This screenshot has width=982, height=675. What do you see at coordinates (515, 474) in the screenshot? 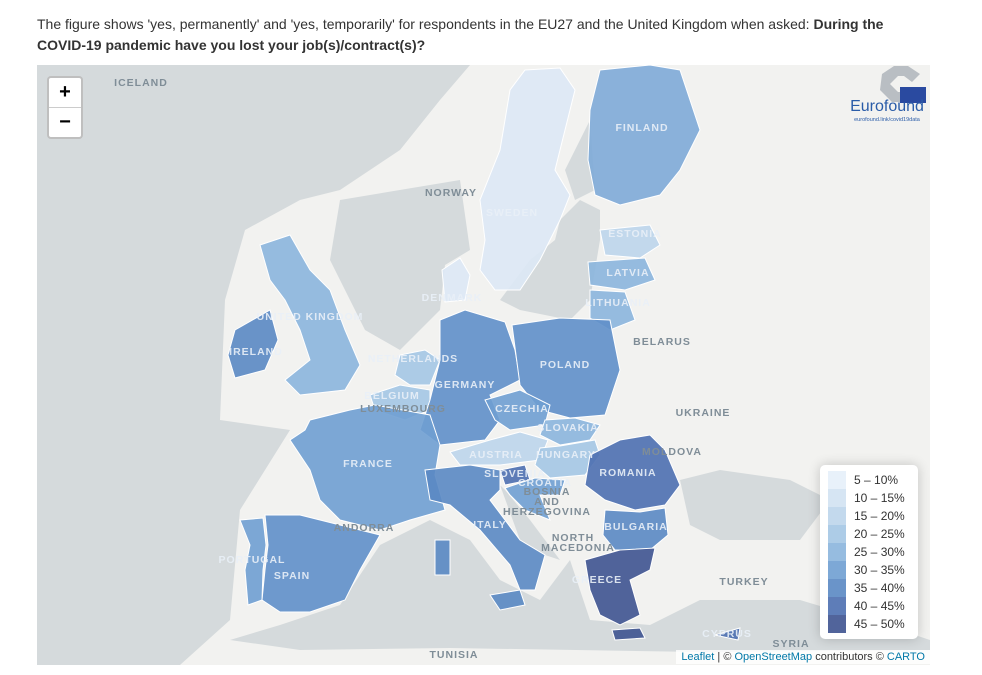
I see `country-label: SLOVENIA` at bounding box center [515, 474].